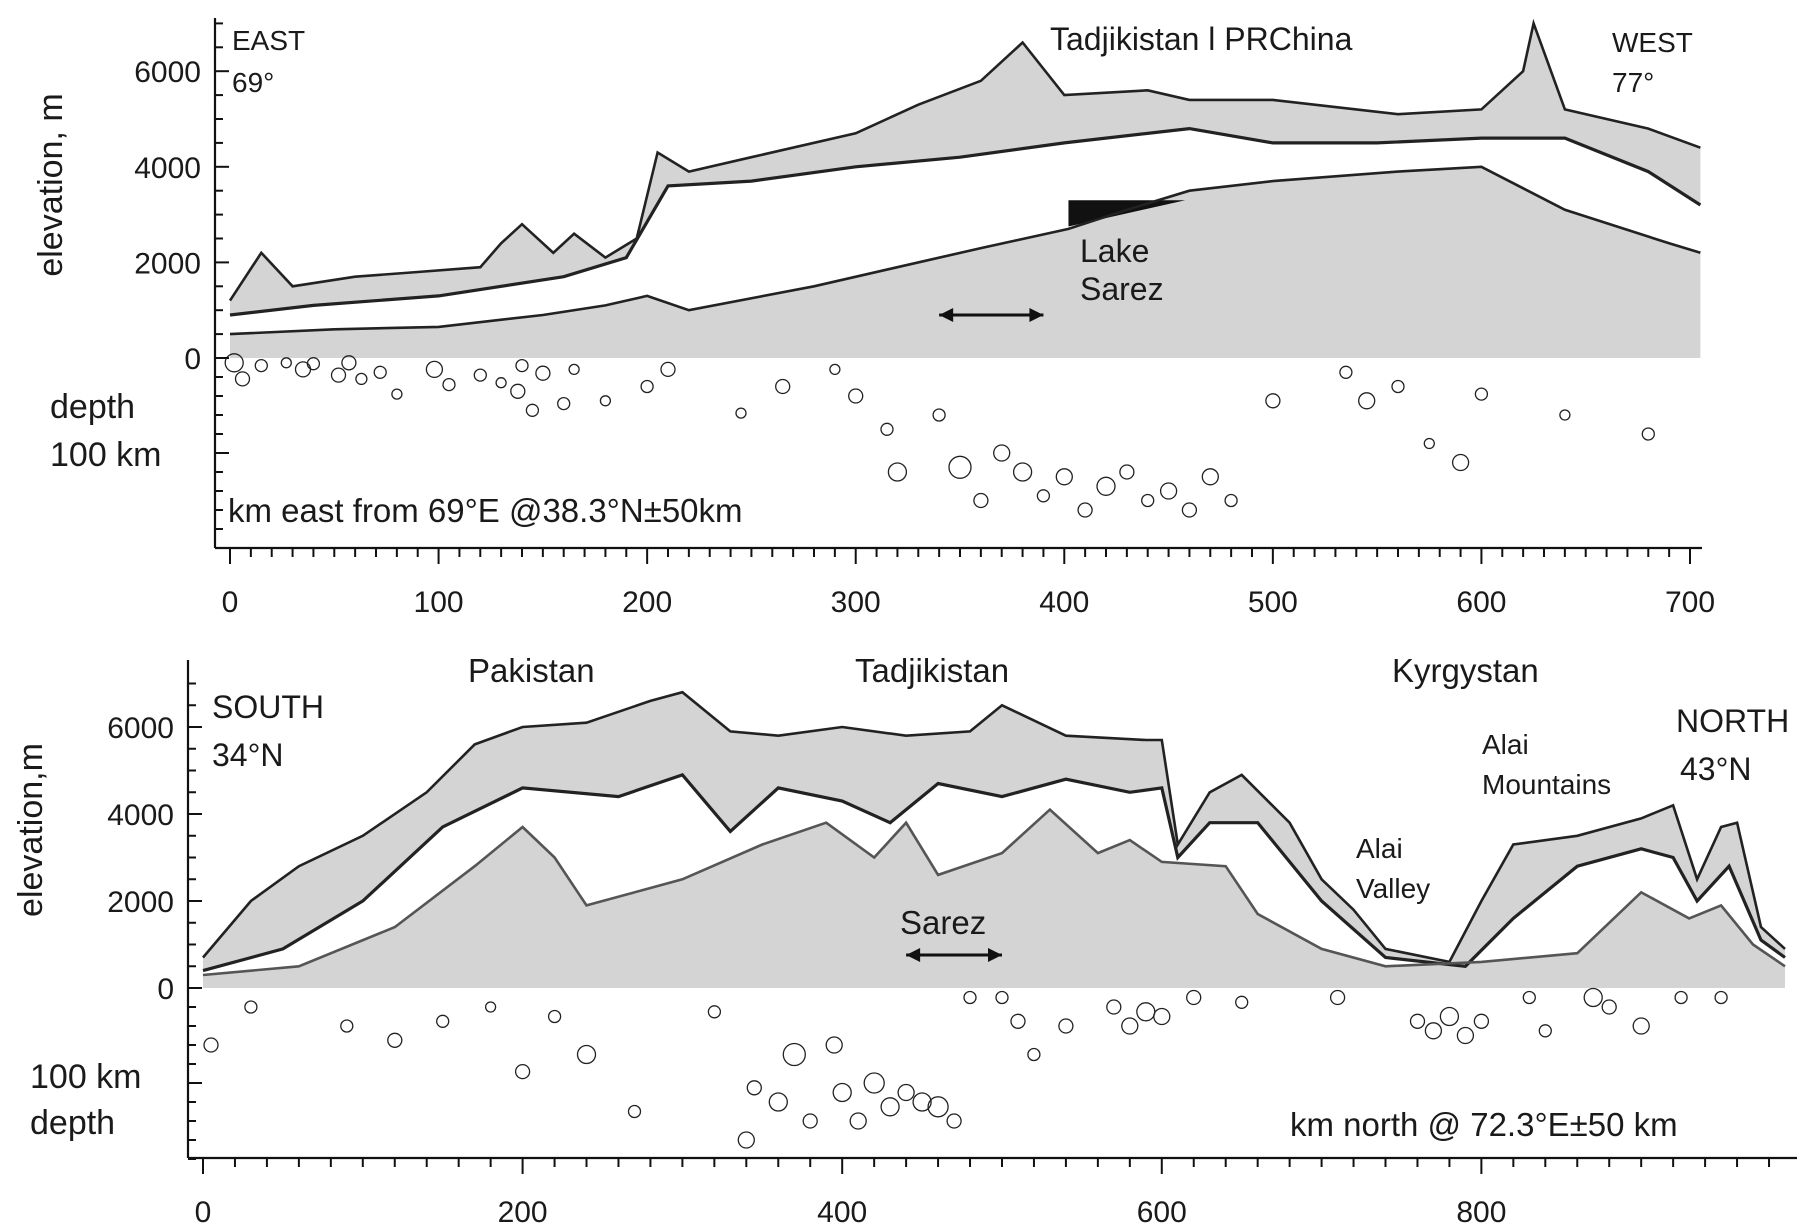 The height and width of the screenshot is (1232, 1804). Describe the element at coordinates (165, 989) in the screenshot. I see `y-tick-label: 0` at that location.